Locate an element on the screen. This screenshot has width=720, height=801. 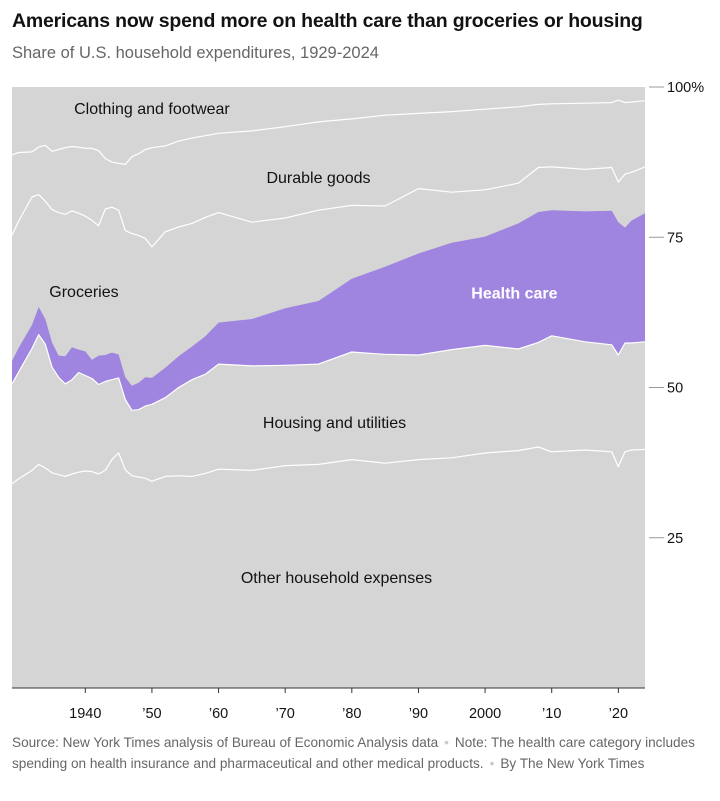
x-tick-label: ’50 is located at coordinates (151, 714).